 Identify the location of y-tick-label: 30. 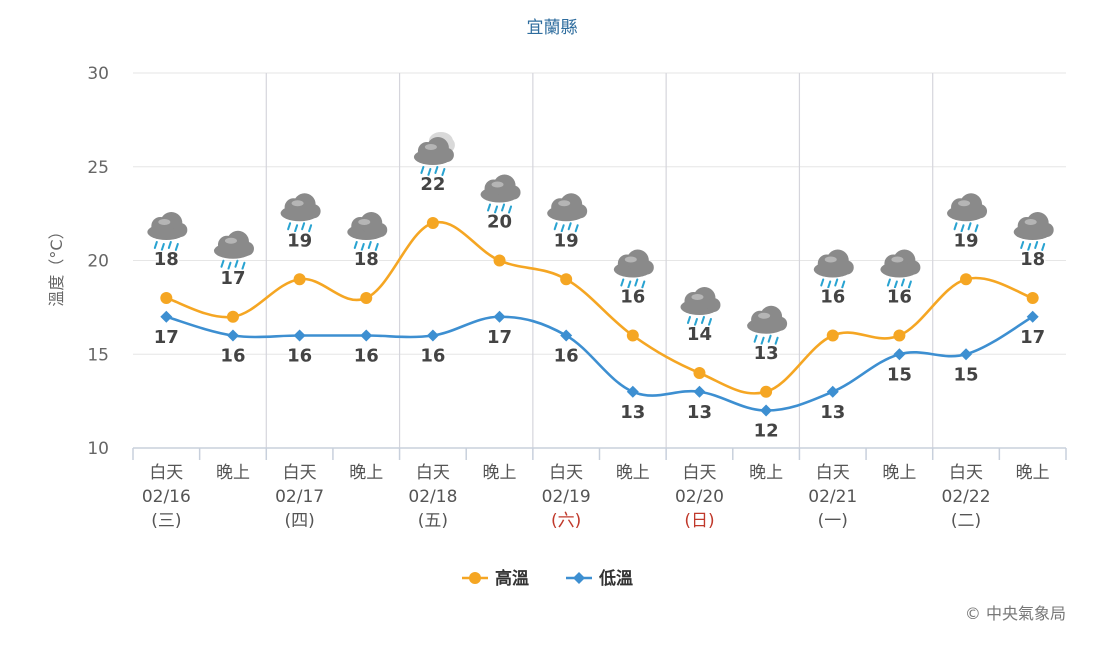
(98, 74).